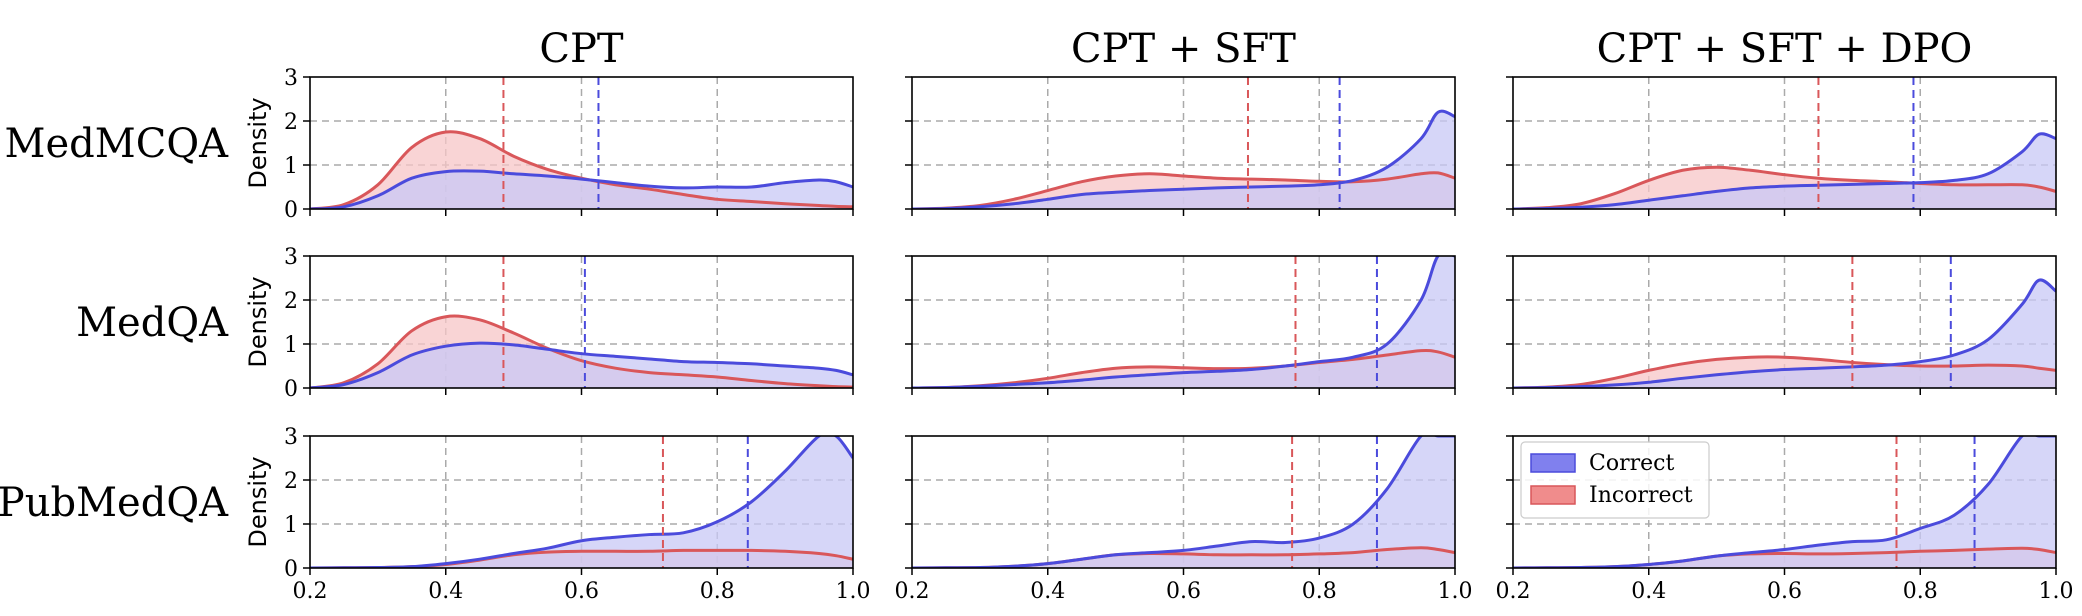  What do you see at coordinates (117, 144) in the screenshot?
I see `row-title-0: MedMCQA` at bounding box center [117, 144].